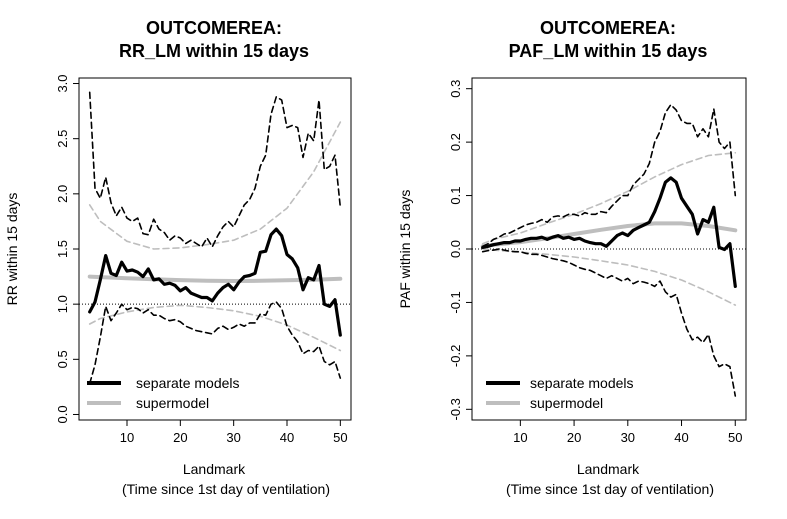 Image resolution: width=787 pixels, height=519 pixels. I want to click on chart-title-line2: PAF_LM within 15 days, so click(608, 51).